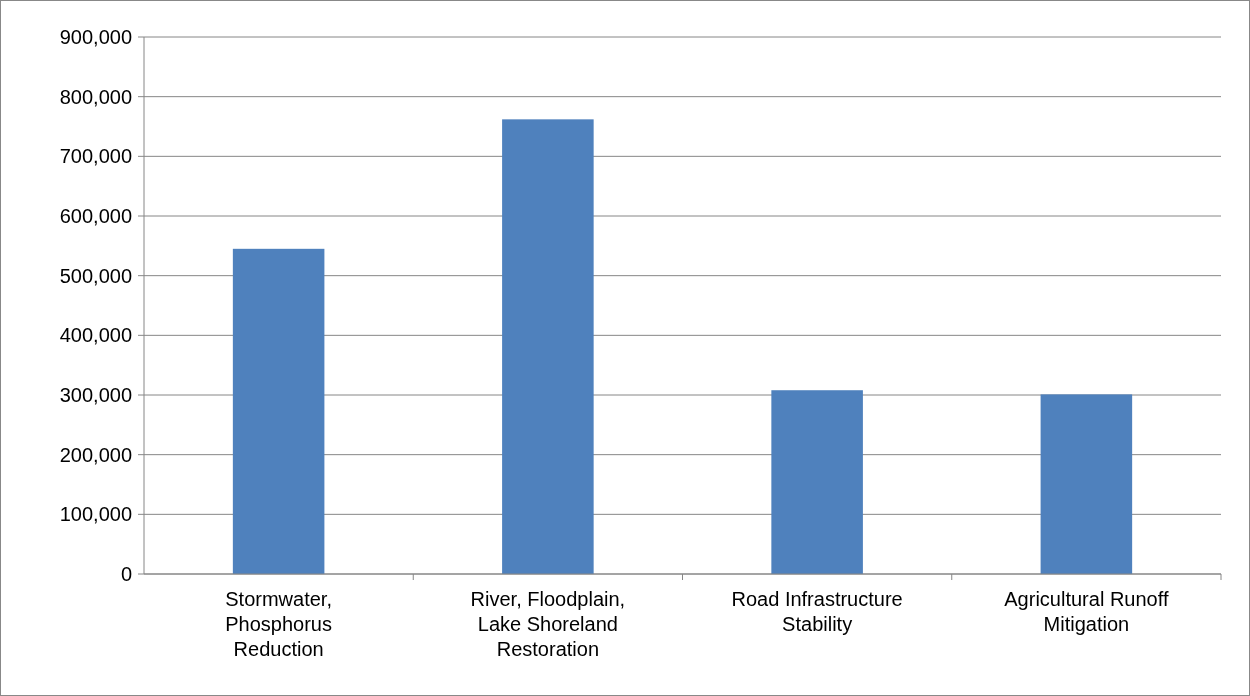 The width and height of the screenshot is (1250, 696). I want to click on y-tick-label: 700,000, so click(95, 156).